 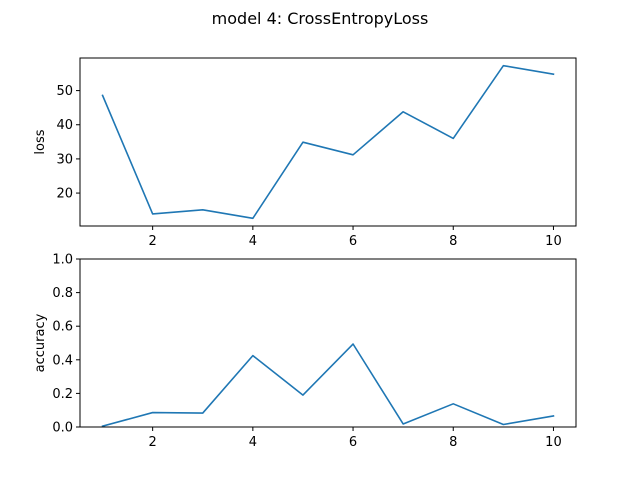 What do you see at coordinates (62, 394) in the screenshot?
I see `y-tick-label: 0.2` at bounding box center [62, 394].